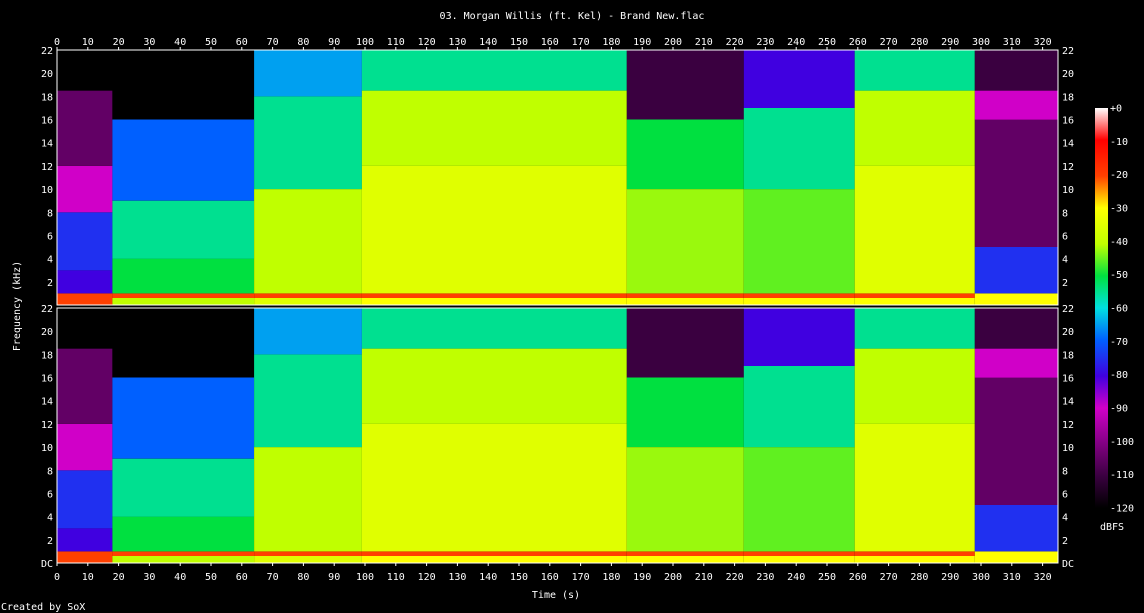  Describe the element at coordinates (1119, 342) in the screenshot. I see `colorbar-tick-label: -70` at that location.